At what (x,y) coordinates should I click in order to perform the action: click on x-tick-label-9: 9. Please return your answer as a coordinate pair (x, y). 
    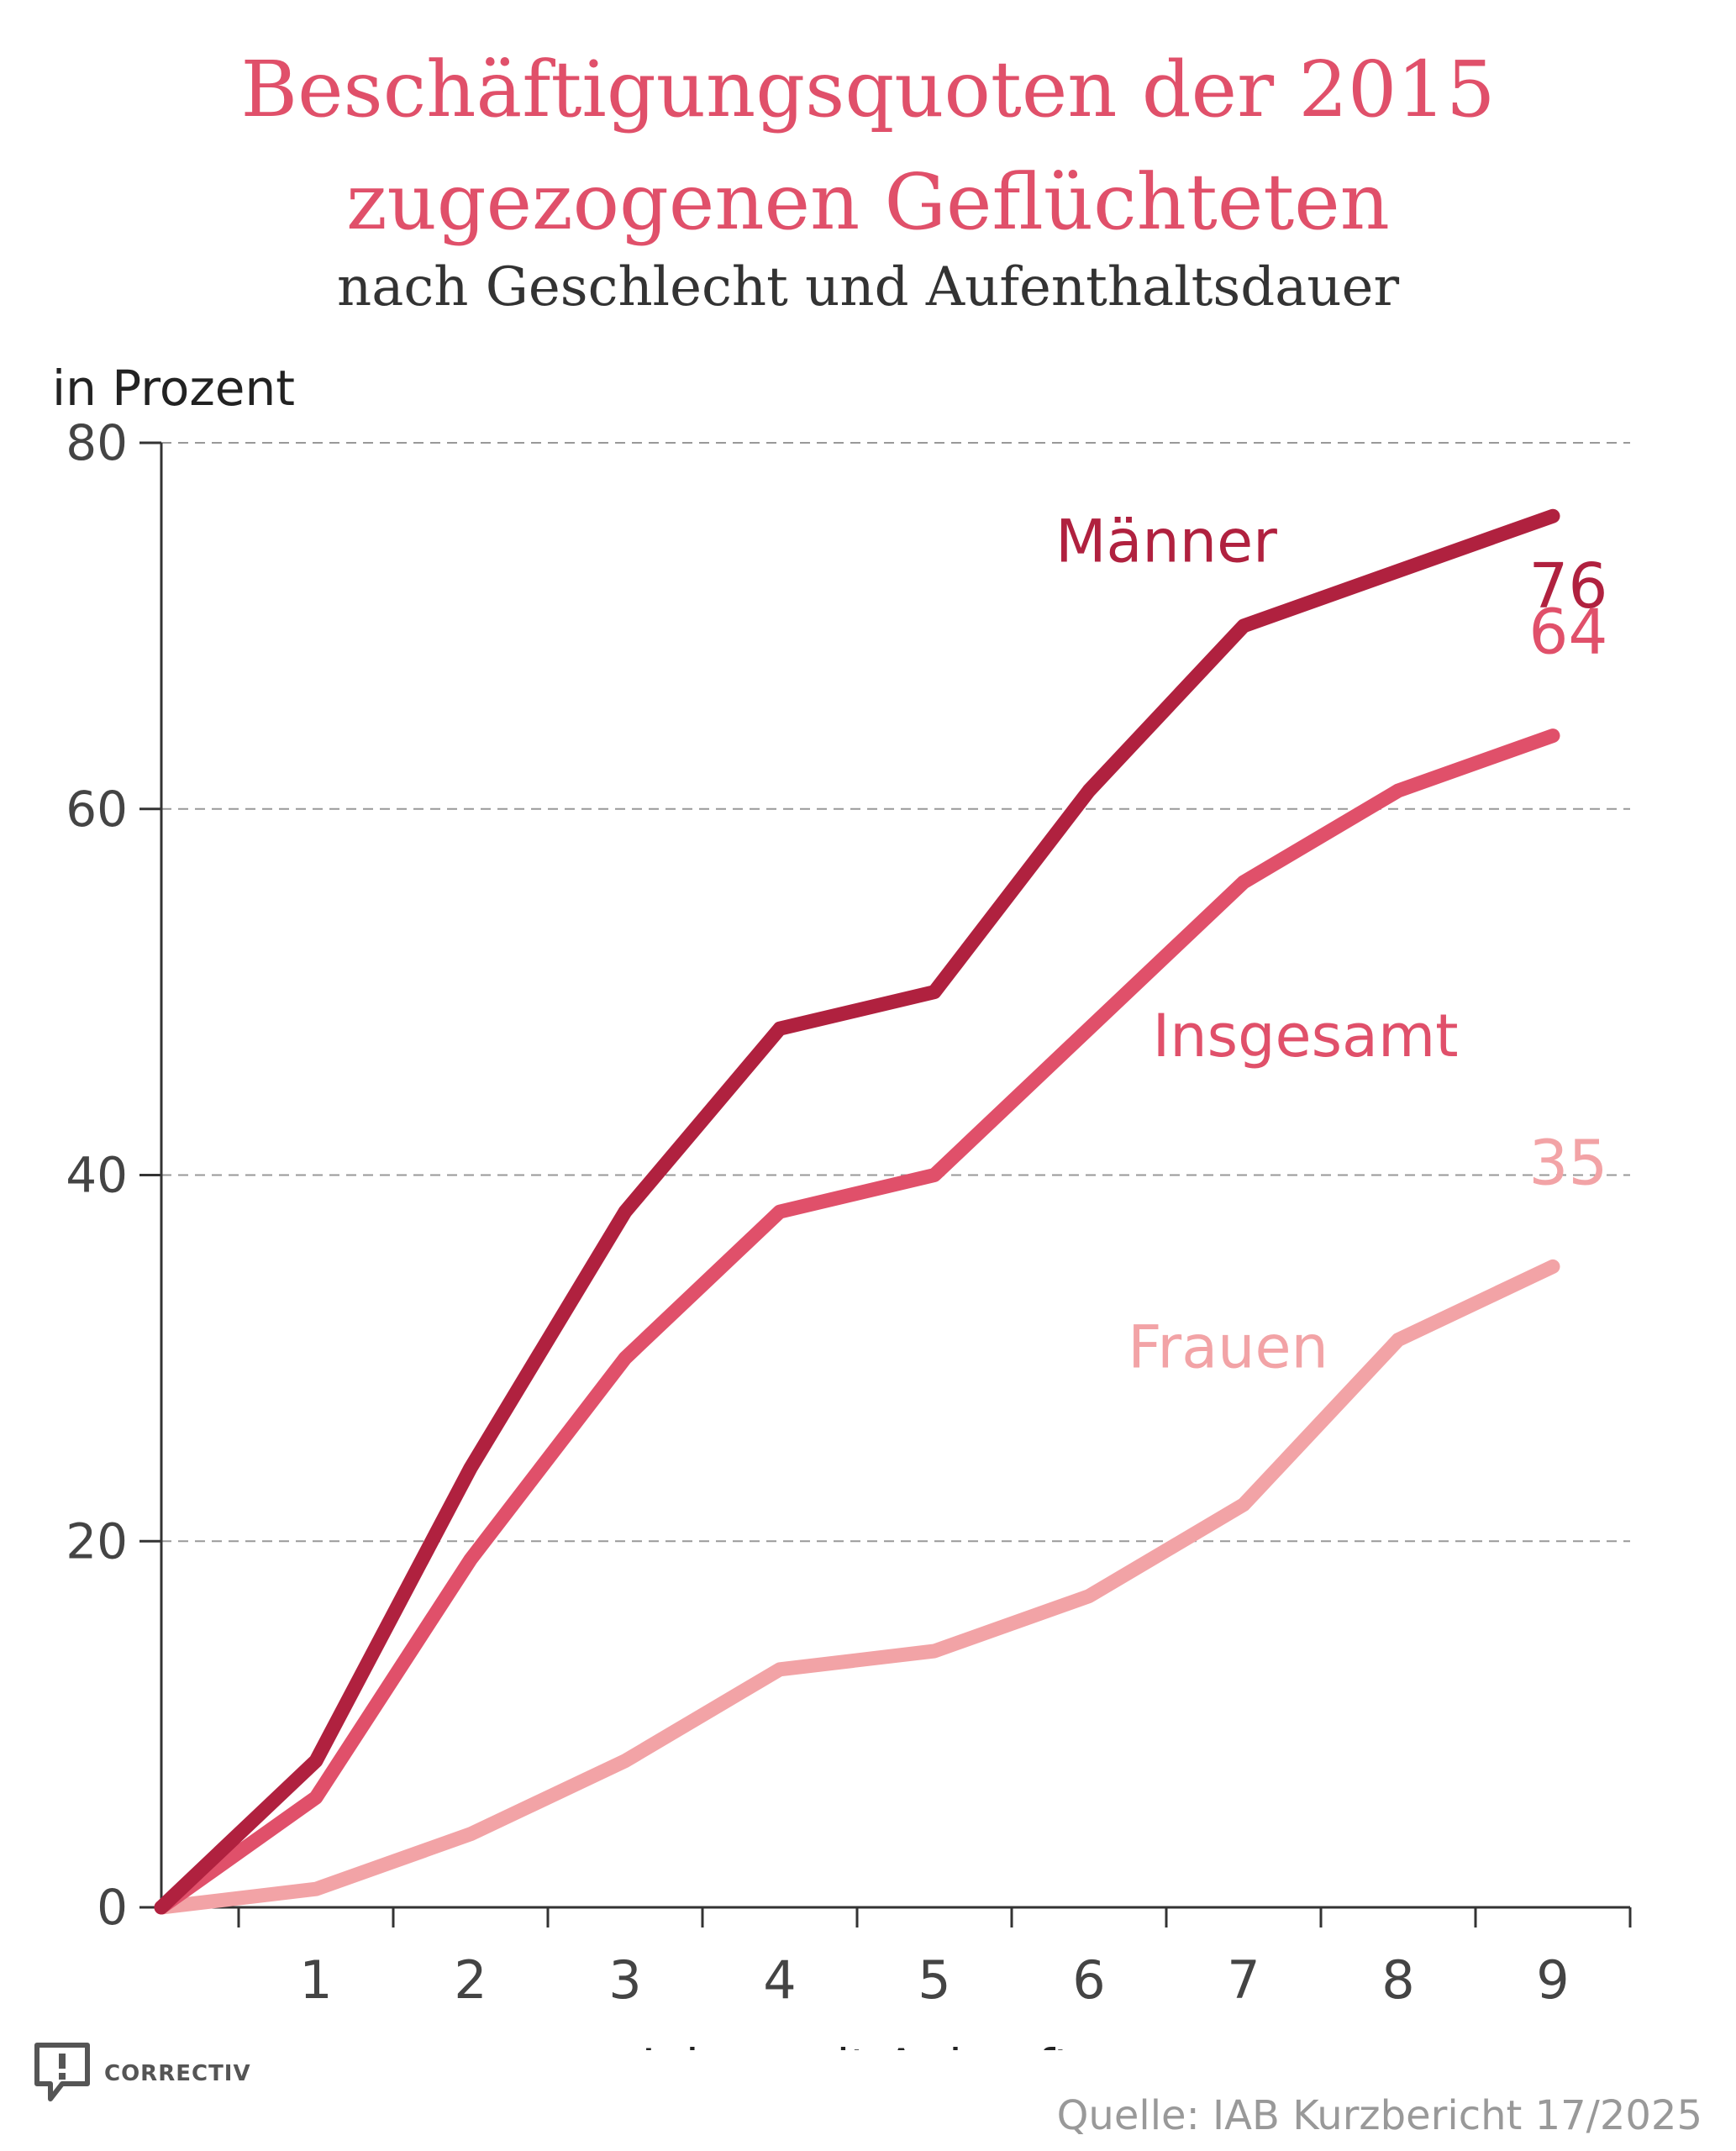
    Looking at the image, I should click on (1552, 1980).